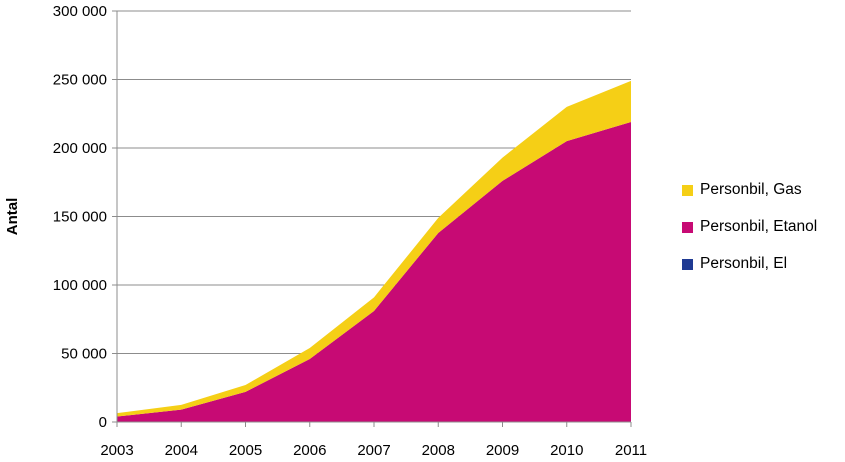 The image size is (845, 462). Describe the element at coordinates (438, 450) in the screenshot. I see `x-tick-label: 2008` at that location.